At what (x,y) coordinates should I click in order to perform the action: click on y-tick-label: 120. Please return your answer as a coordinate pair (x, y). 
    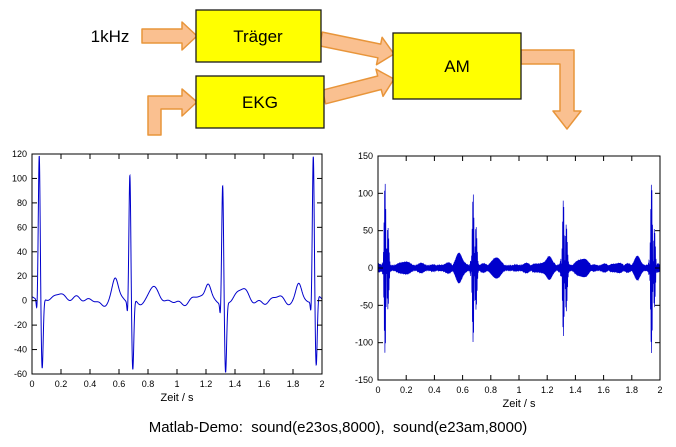
    Looking at the image, I should click on (19, 154).